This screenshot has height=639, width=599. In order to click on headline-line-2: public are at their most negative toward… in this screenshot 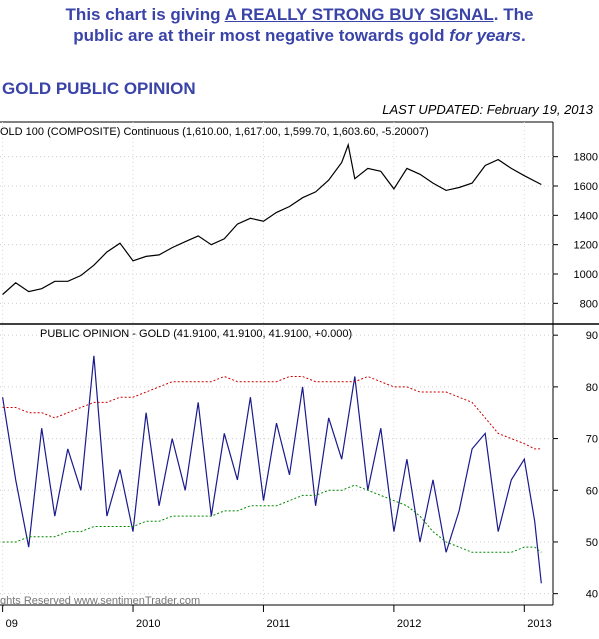, I will do `click(299, 35)`.